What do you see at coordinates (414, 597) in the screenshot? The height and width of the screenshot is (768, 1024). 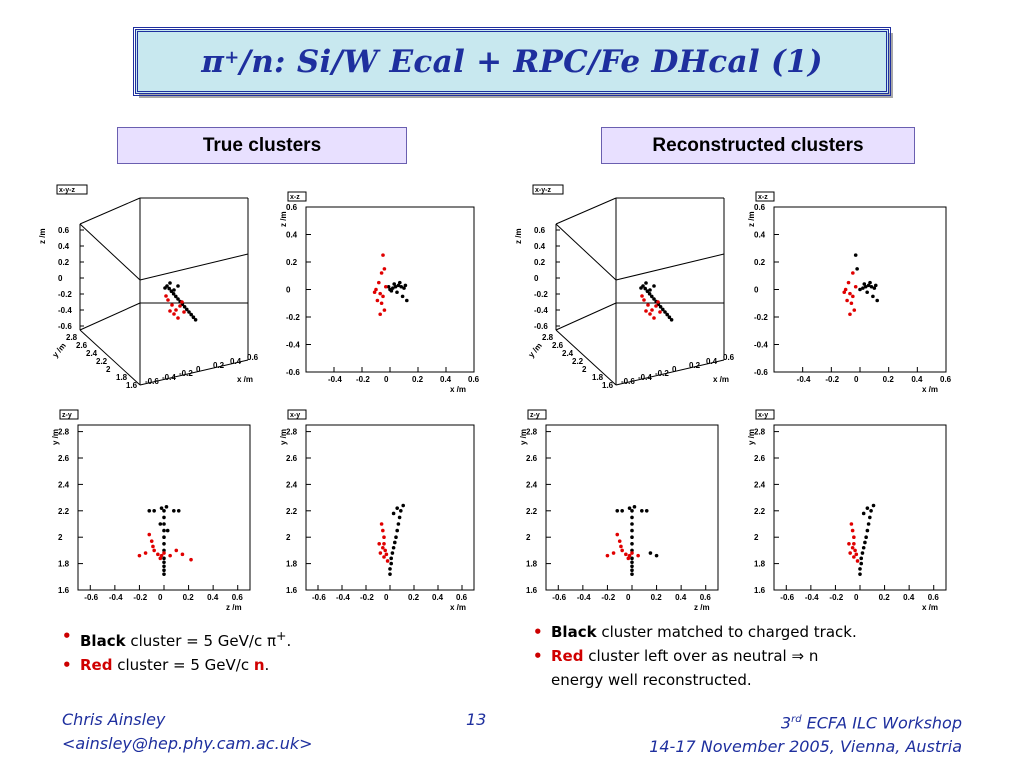 I see `x-tick-label: 0.2` at bounding box center [414, 597].